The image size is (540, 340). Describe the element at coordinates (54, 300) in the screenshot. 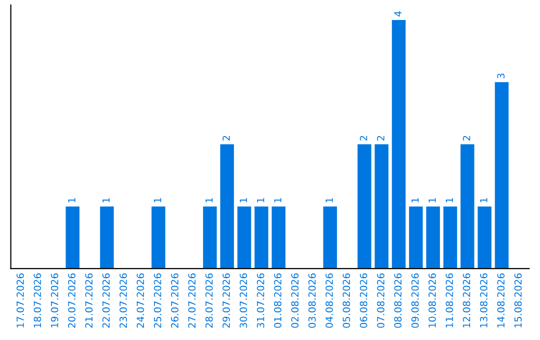

I see `x-tick-label: 19.07.2026` at that location.